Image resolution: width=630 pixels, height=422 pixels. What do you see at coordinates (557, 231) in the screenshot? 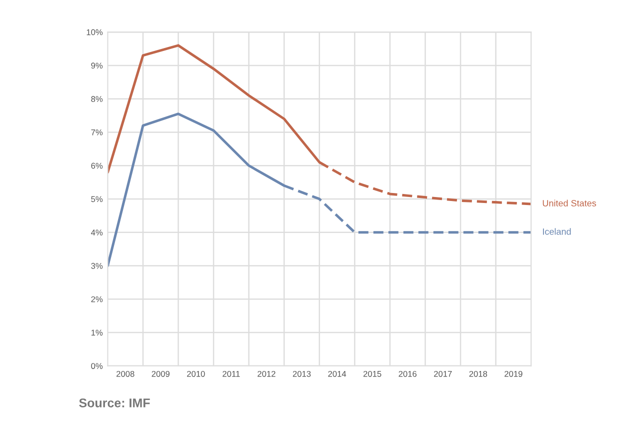
I see `series-label: Iceland` at bounding box center [557, 231].